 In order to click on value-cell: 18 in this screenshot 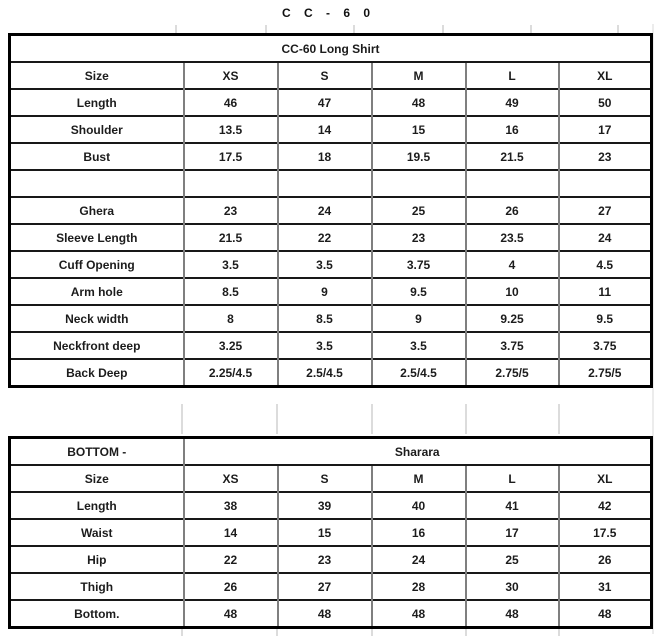, I will do `click(324, 156)`.